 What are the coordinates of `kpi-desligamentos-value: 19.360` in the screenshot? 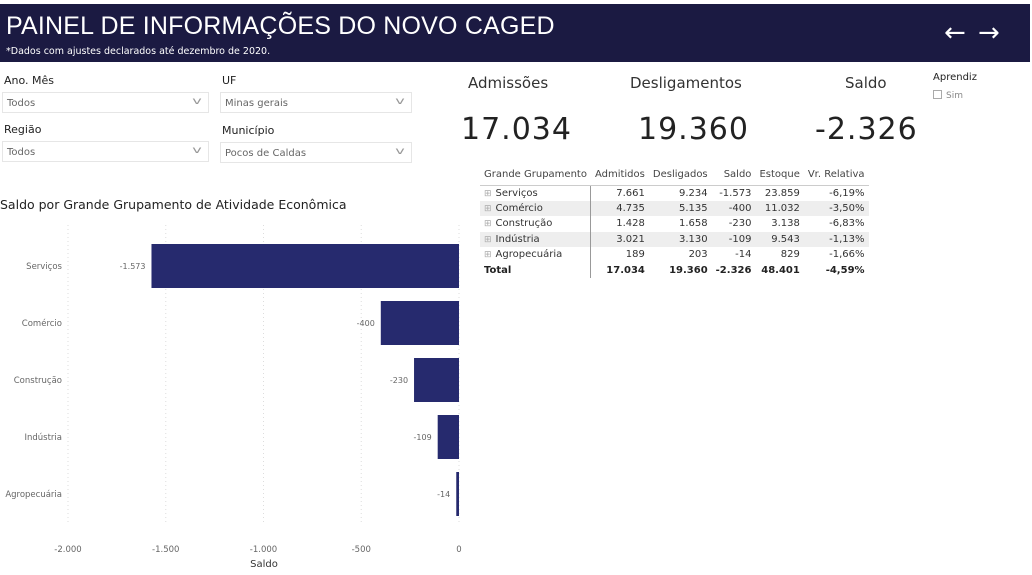 It's located at (693, 129).